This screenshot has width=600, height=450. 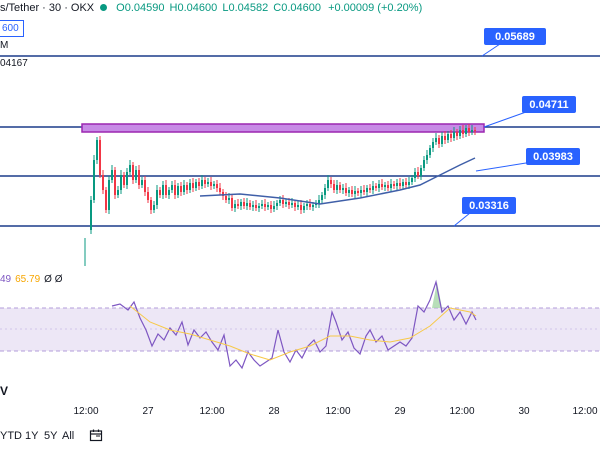 I want to click on calendar-icon, so click(x=96, y=435).